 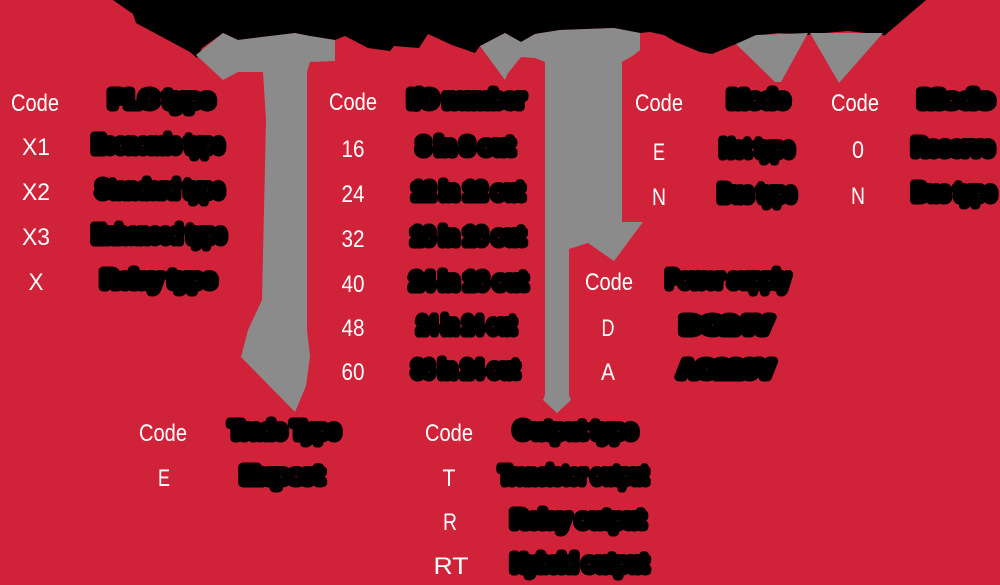 I want to click on svg-text: Reserve, so click(x=953, y=147).